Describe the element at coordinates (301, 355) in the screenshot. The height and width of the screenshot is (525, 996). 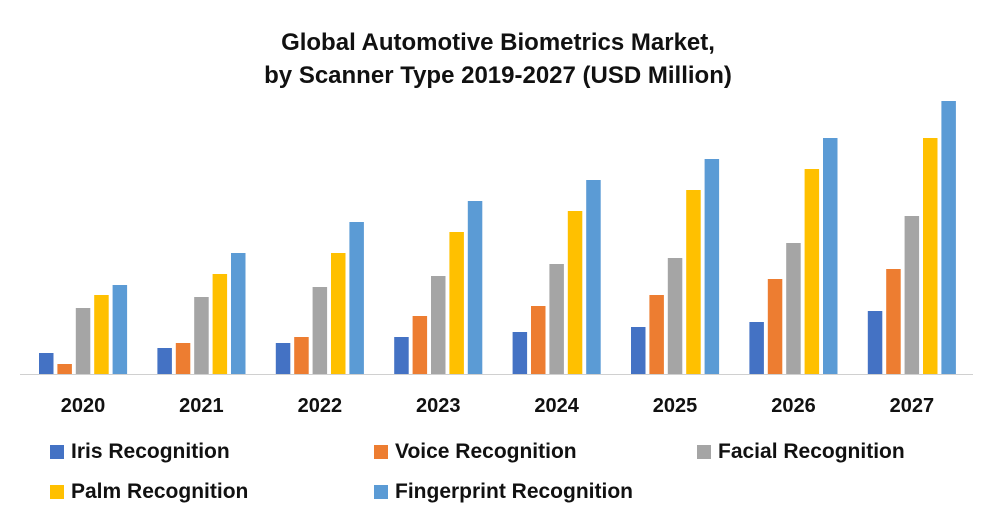
I see `bar-voice-recognition-2022` at that location.